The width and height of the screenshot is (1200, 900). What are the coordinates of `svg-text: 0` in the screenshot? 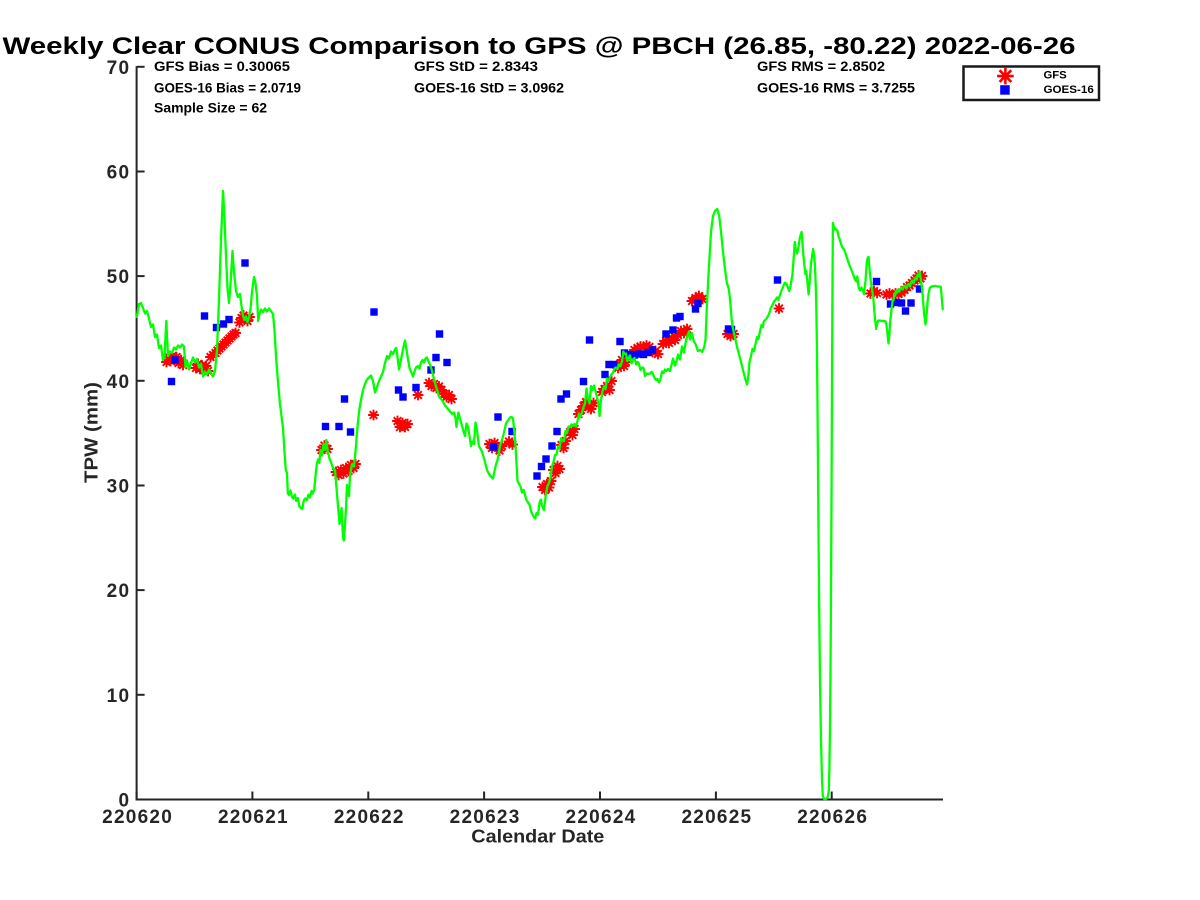 It's located at (124, 801).